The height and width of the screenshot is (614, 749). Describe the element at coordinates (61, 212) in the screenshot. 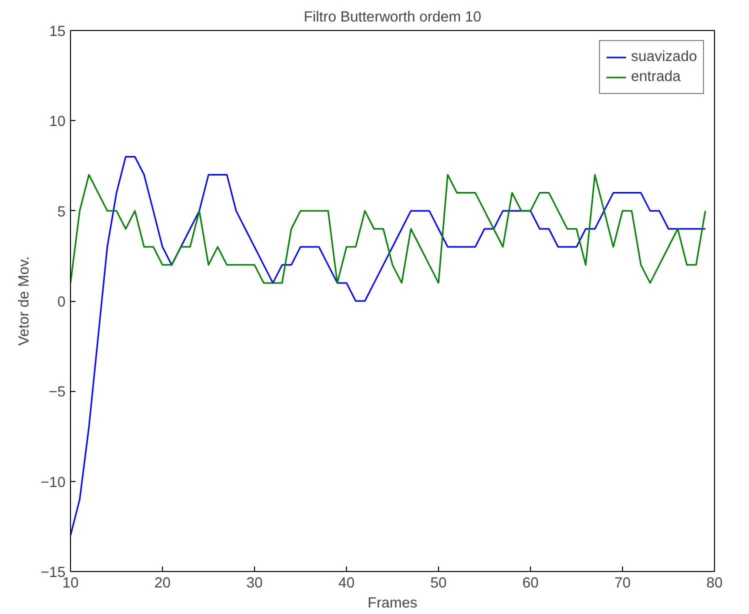

I see `y-tick-label: 5` at that location.